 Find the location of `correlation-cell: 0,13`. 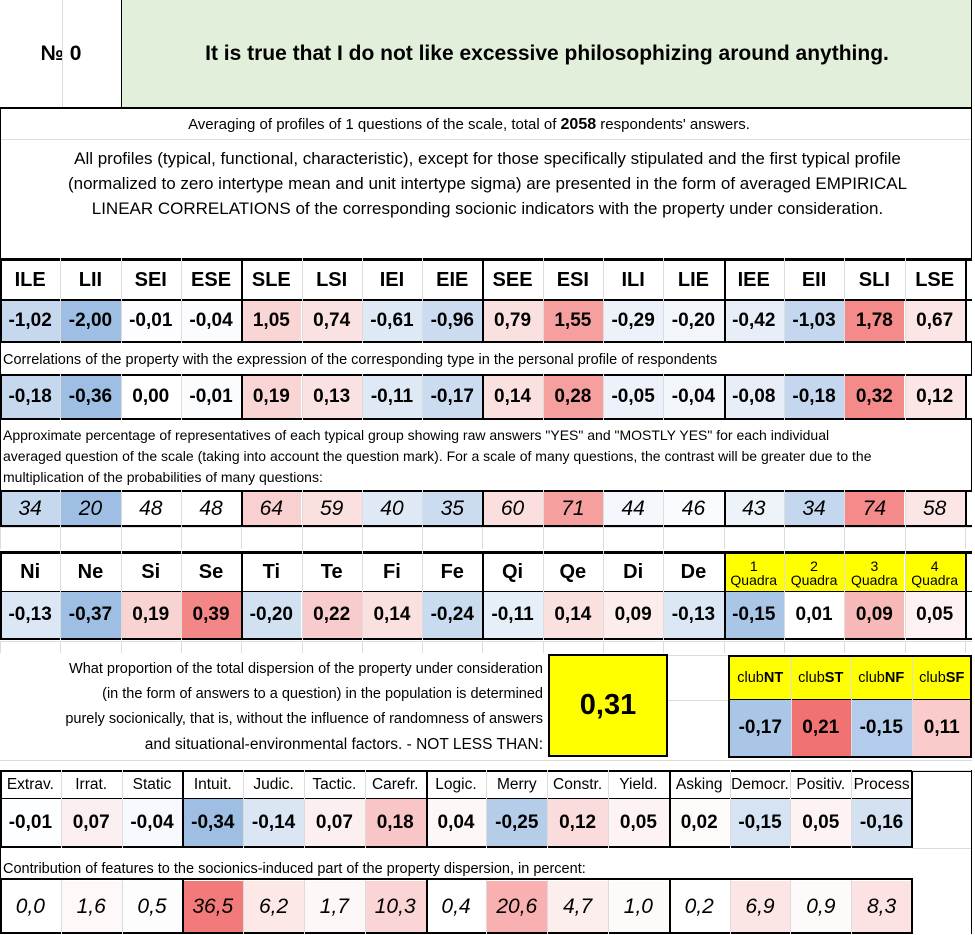

correlation-cell: 0,13 is located at coordinates (331, 397).